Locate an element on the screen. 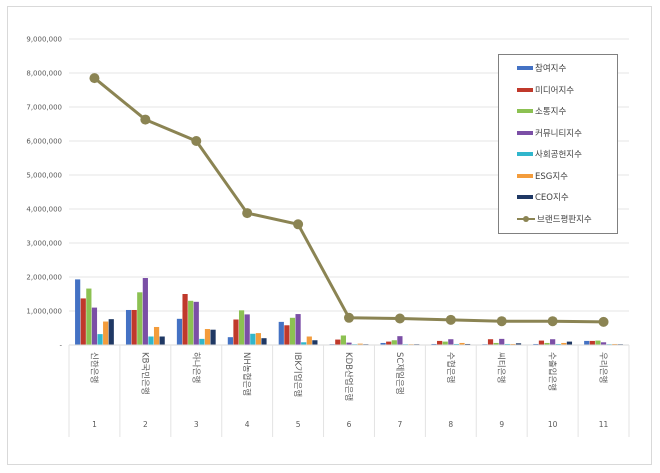  line-marker-icon is located at coordinates (526, 218).